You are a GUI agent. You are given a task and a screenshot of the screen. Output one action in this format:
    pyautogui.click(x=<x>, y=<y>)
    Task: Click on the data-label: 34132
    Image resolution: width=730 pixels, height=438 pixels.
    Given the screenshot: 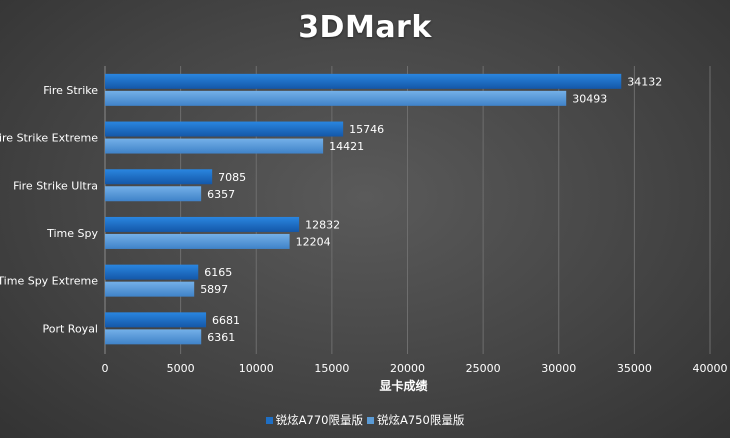 What is the action you would take?
    pyautogui.click(x=644, y=81)
    